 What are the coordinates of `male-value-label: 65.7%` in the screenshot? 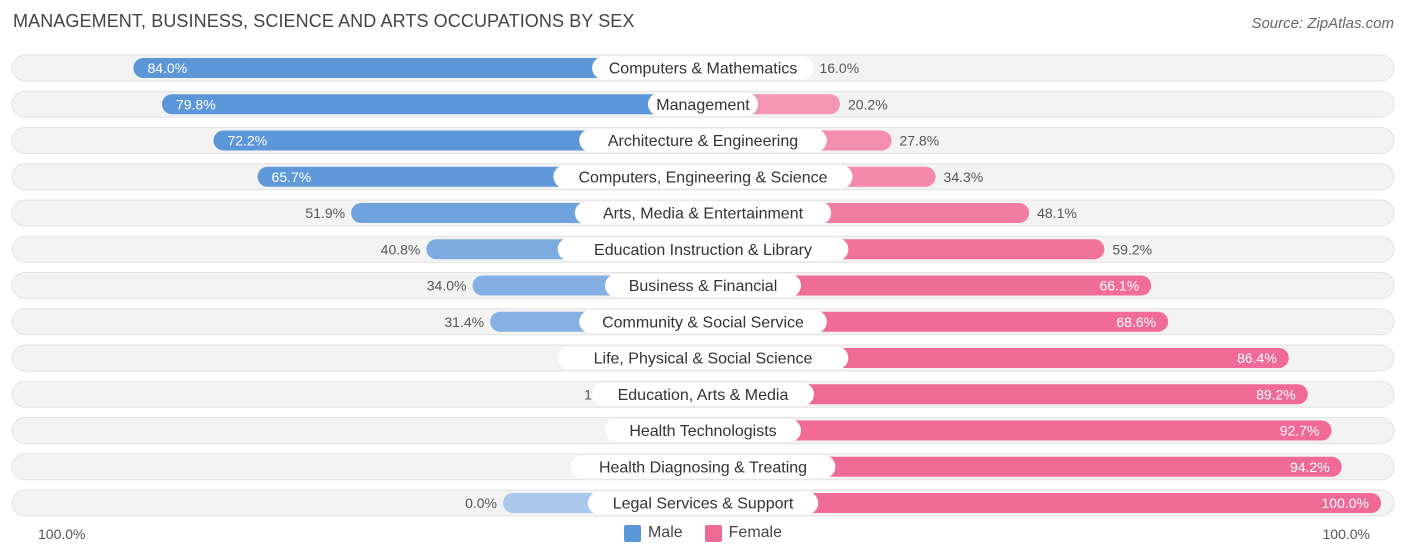 It's located at (292, 177).